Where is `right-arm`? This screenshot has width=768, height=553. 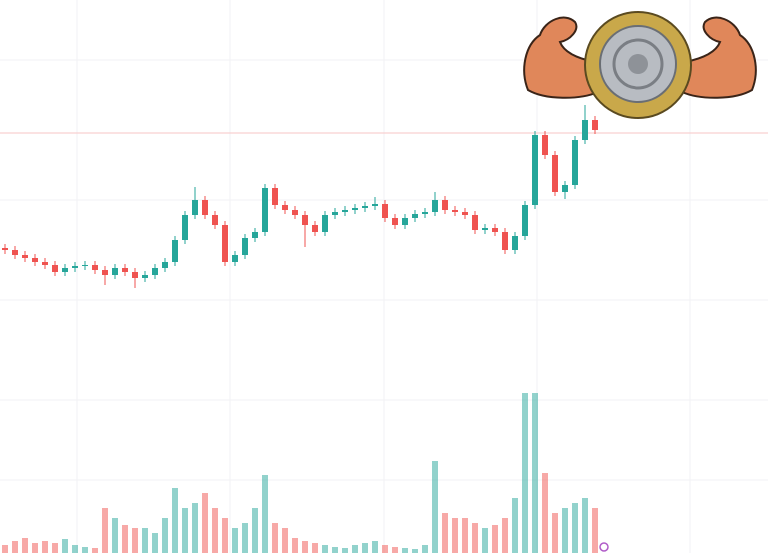 right-arm is located at coordinates (718, 57).